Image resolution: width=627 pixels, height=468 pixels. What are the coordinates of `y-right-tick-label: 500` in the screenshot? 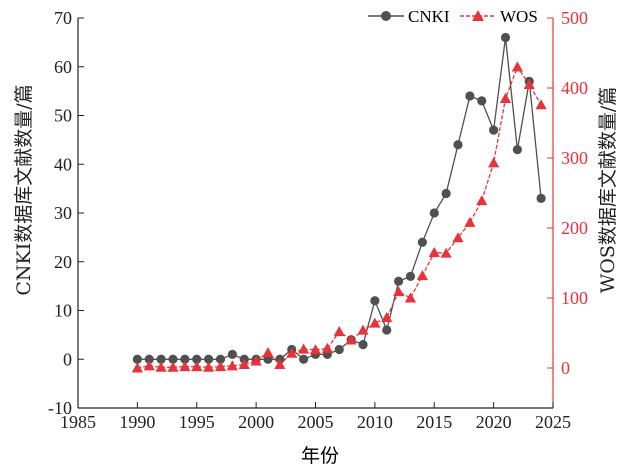 It's located at (574, 18).